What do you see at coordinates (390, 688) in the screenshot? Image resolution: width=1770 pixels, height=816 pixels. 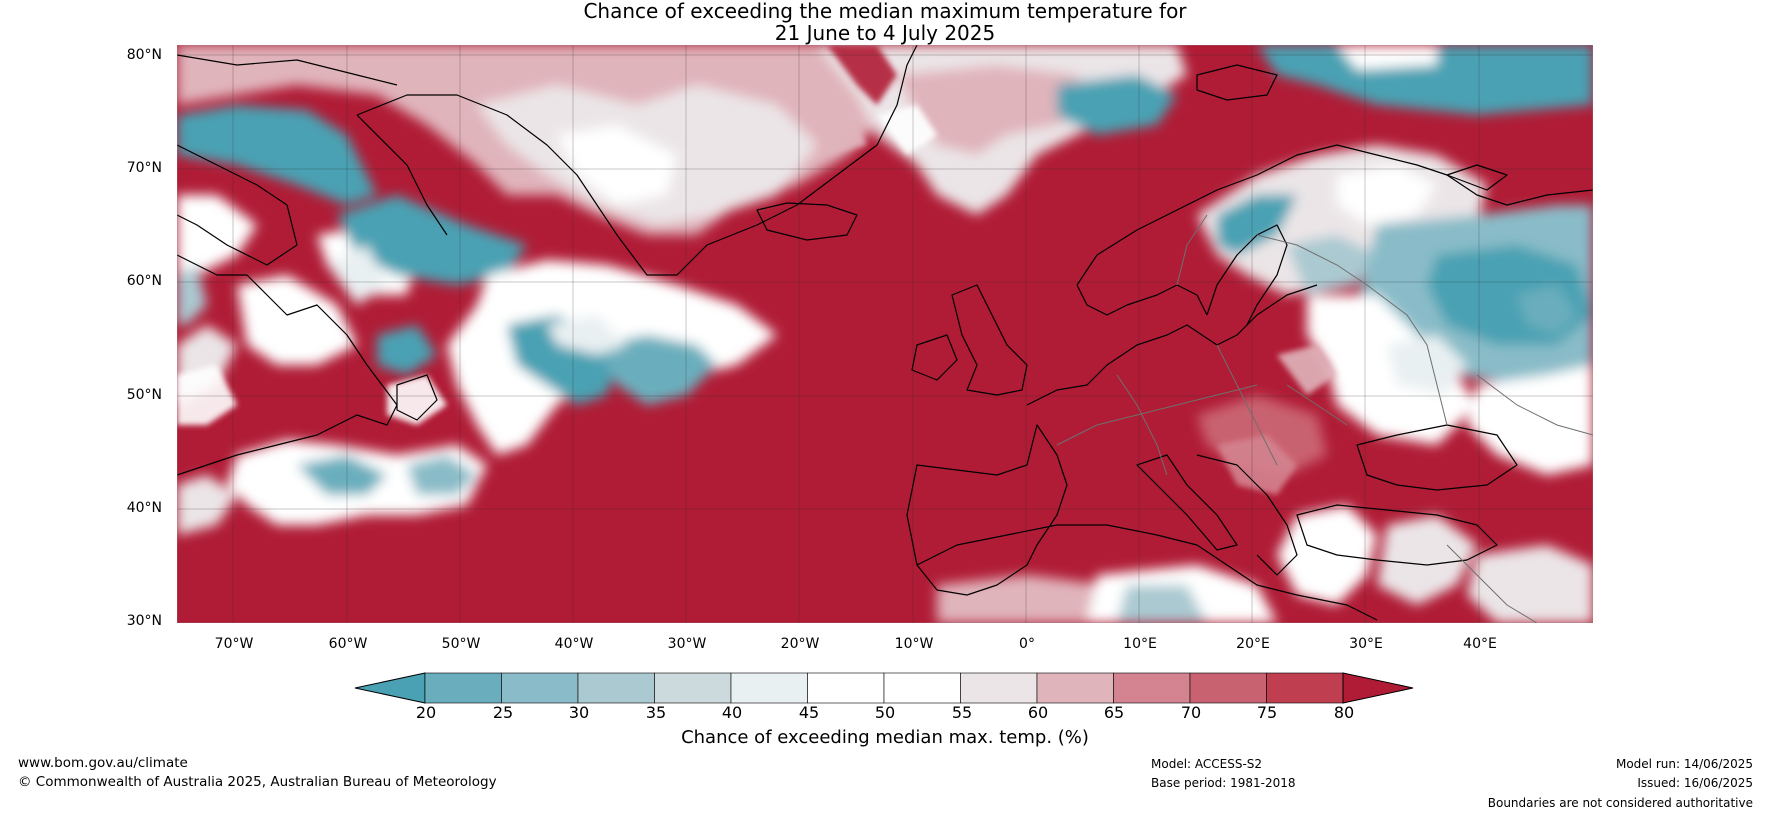 I see `colorbar-extension-low` at bounding box center [390, 688].